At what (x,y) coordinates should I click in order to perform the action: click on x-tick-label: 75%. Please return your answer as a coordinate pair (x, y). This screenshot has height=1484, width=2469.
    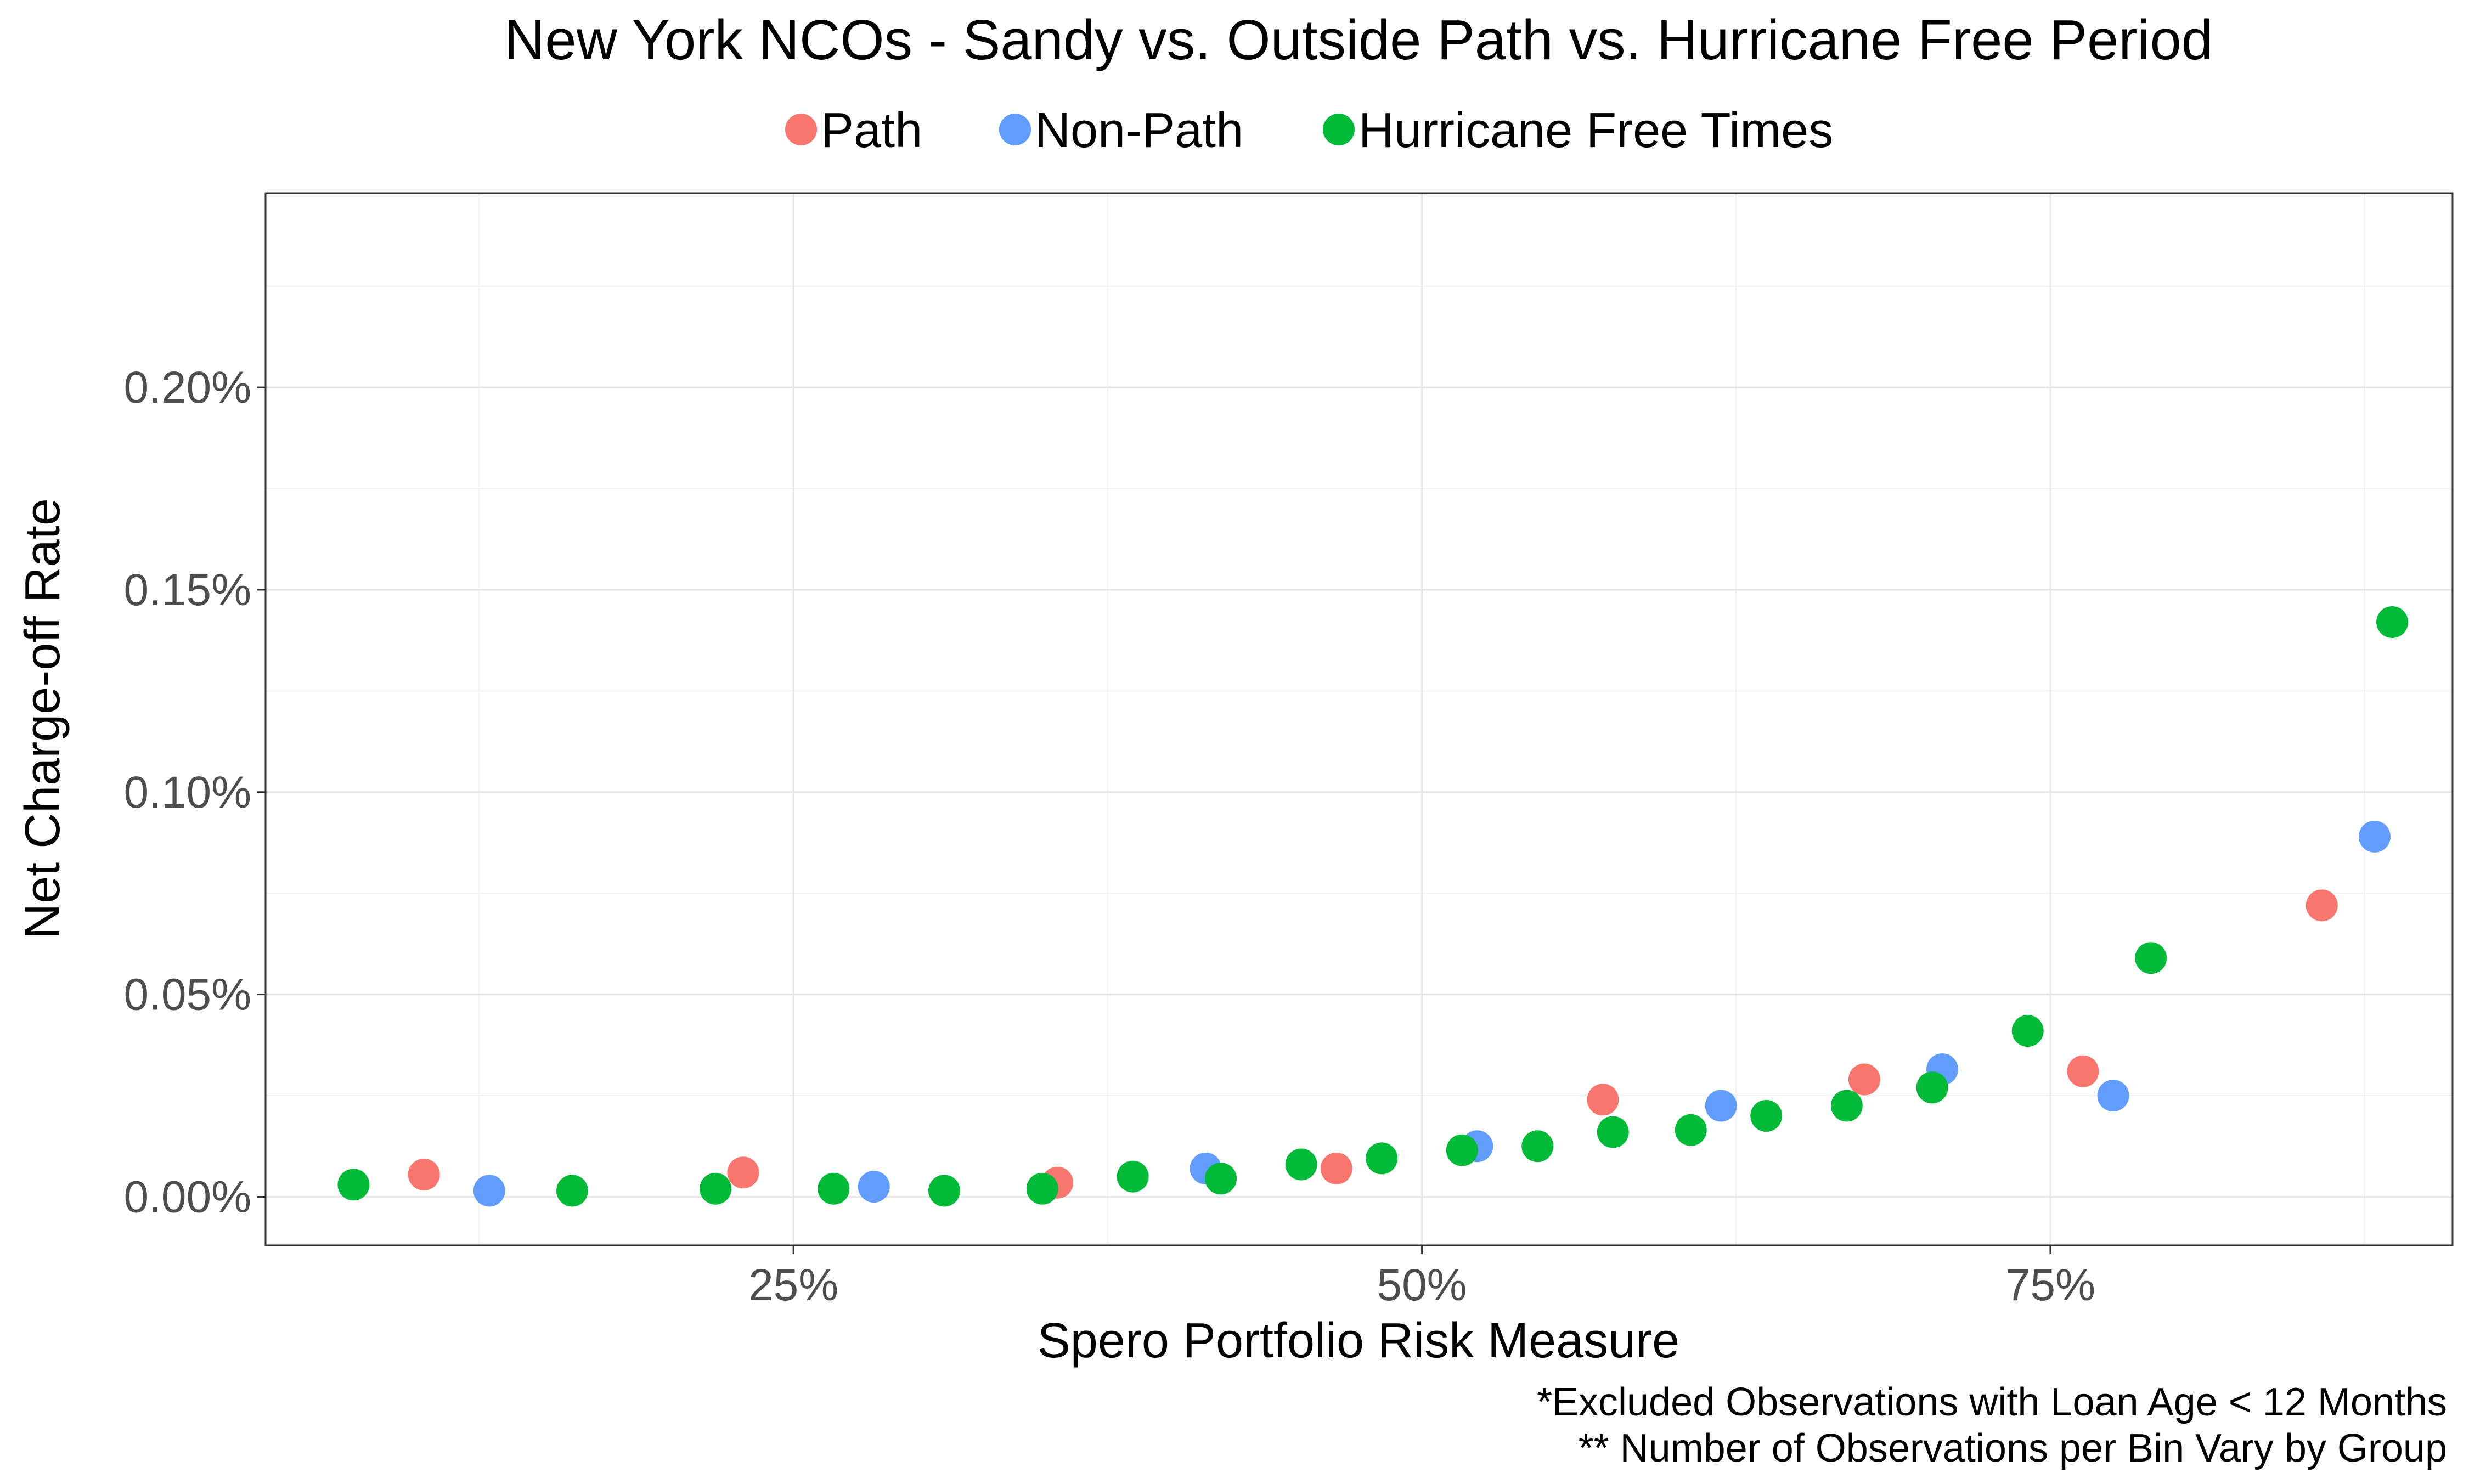
    Looking at the image, I should click on (2050, 1285).